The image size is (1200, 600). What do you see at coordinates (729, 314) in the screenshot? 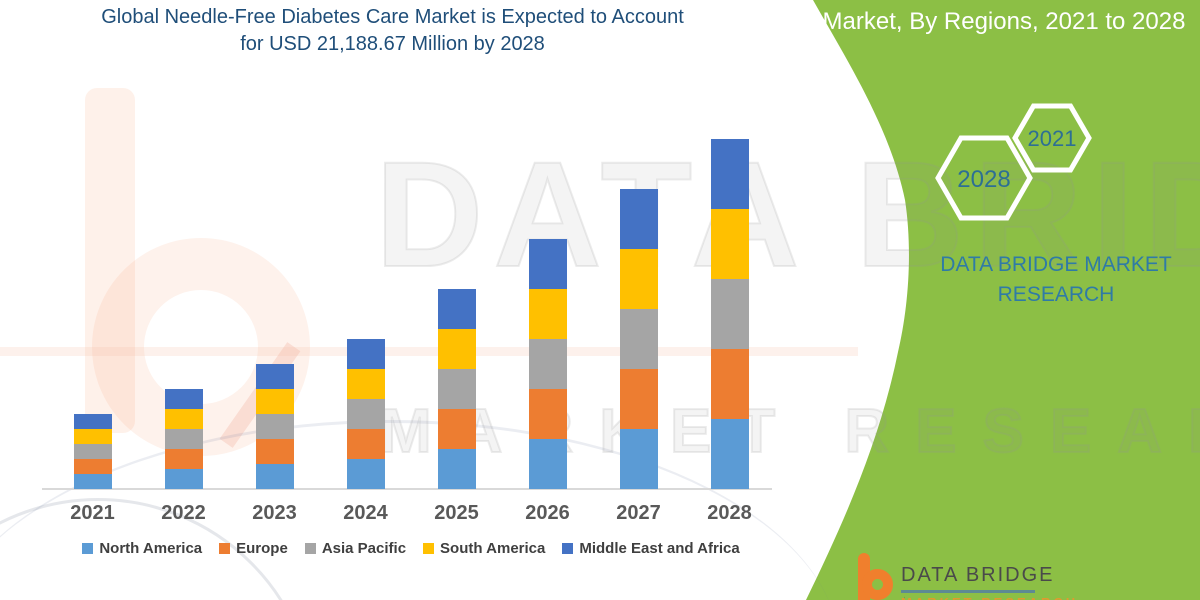
I see `bar-segment-2028-asia-pacific` at bounding box center [729, 314].